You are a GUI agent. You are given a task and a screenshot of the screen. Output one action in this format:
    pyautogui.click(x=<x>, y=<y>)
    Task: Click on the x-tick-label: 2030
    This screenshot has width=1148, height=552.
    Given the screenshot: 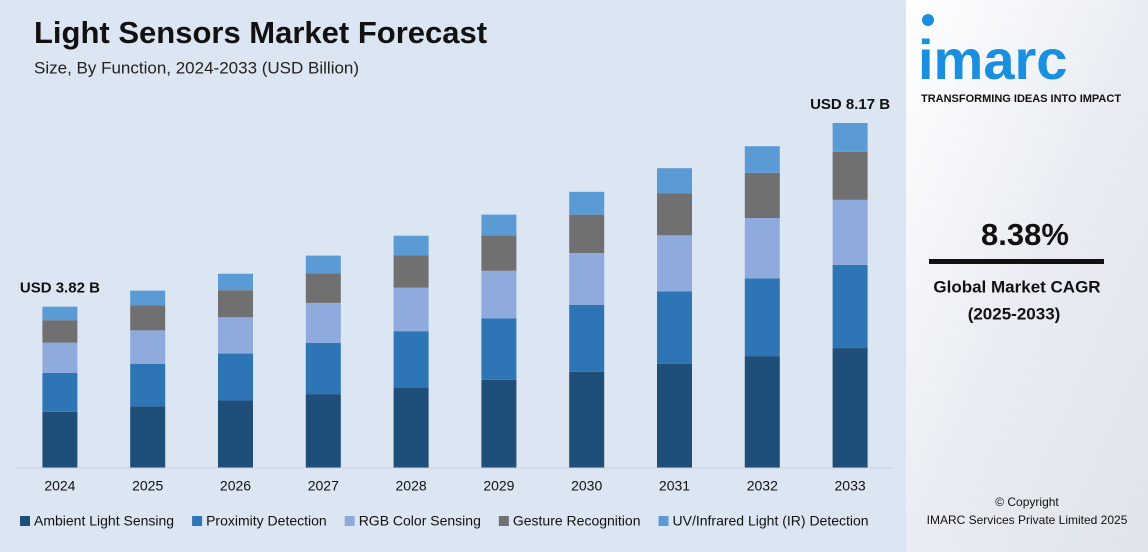 What is the action you would take?
    pyautogui.click(x=586, y=486)
    